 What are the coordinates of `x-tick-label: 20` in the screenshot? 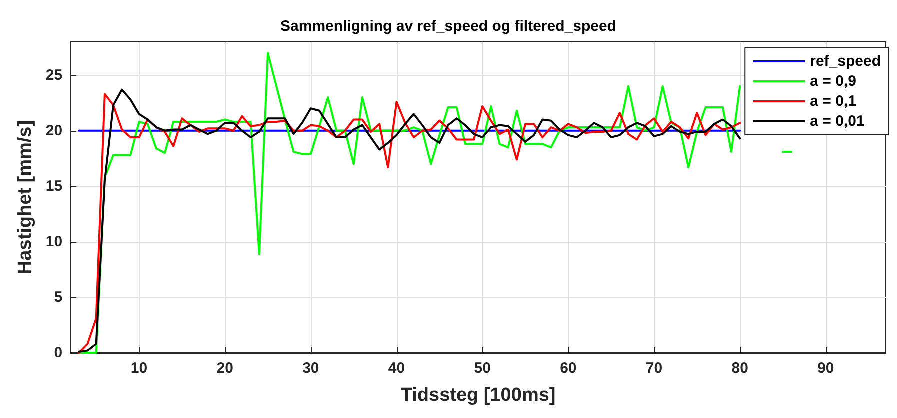 It's located at (225, 368).